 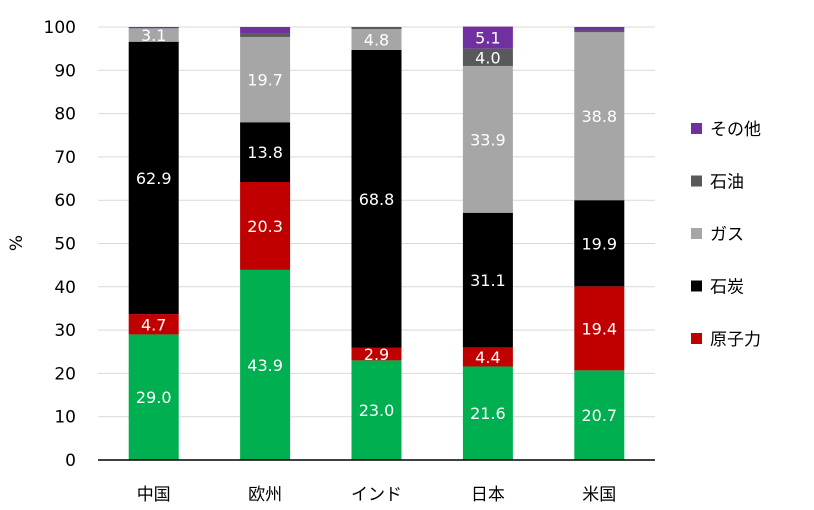 I want to click on data-label: 38.8, so click(x=599, y=116).